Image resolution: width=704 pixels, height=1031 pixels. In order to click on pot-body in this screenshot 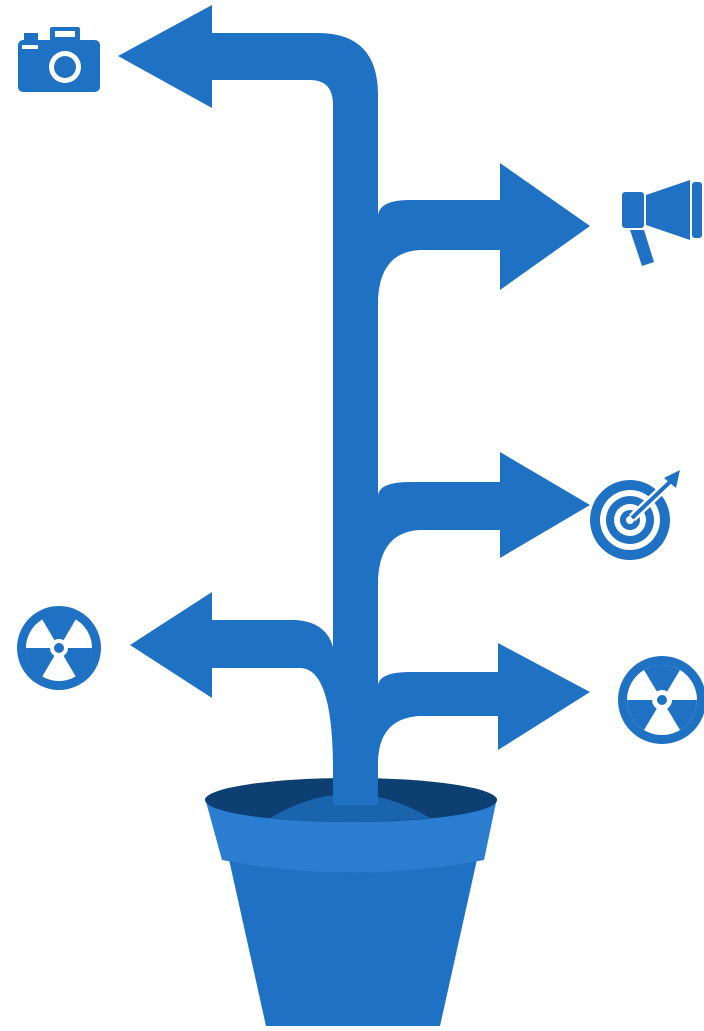, I will do `click(353, 927)`.